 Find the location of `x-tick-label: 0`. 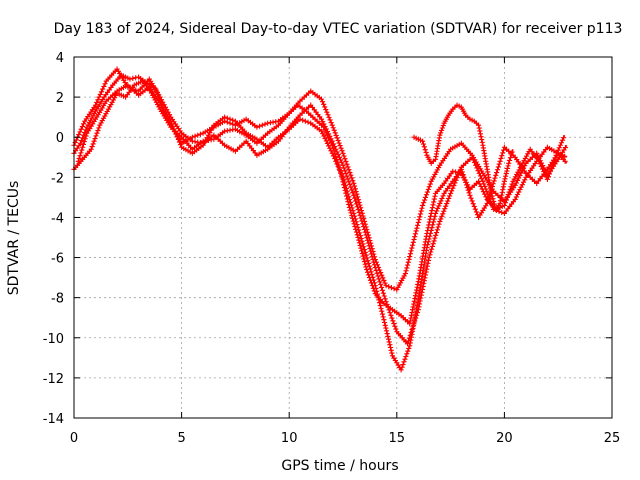

x-tick-label: 0 is located at coordinates (74, 438).